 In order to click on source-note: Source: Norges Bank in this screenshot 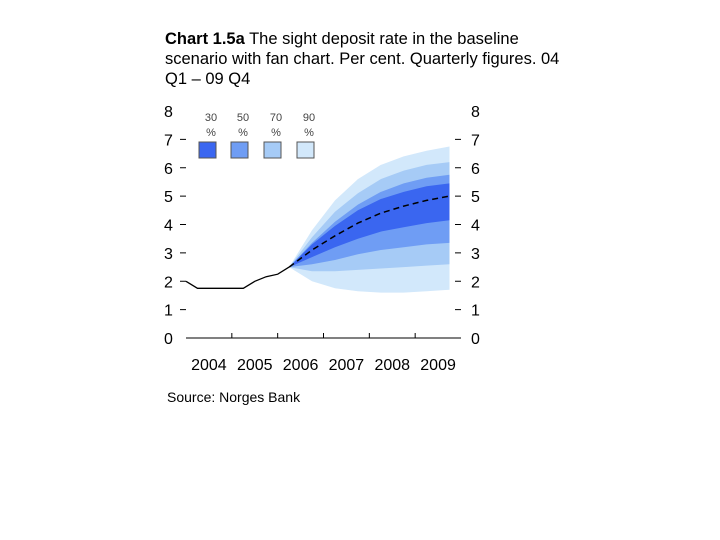, I will do `click(234, 397)`.